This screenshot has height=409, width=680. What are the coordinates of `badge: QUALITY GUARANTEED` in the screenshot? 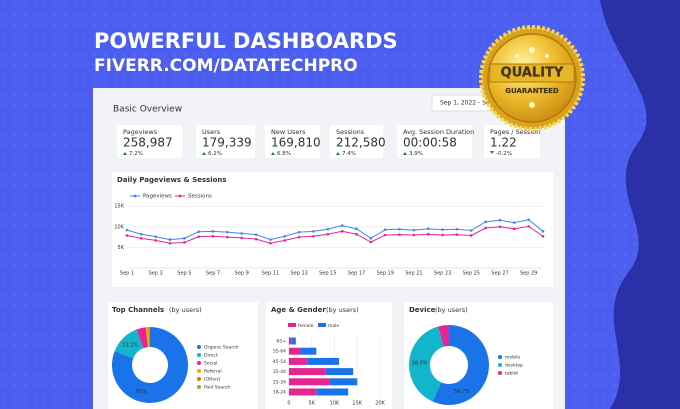 It's located at (532, 78).